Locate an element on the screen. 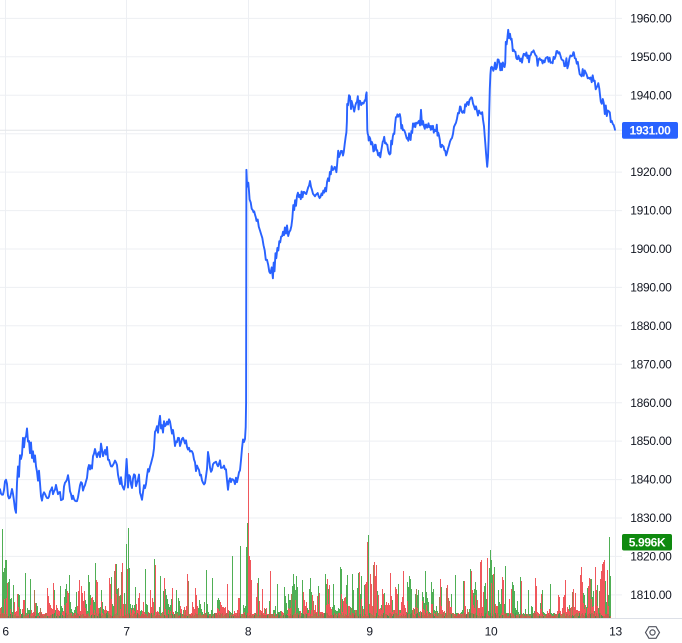 Image resolution: width=682 pixels, height=643 pixels. svg-text: 9 is located at coordinates (369, 632).